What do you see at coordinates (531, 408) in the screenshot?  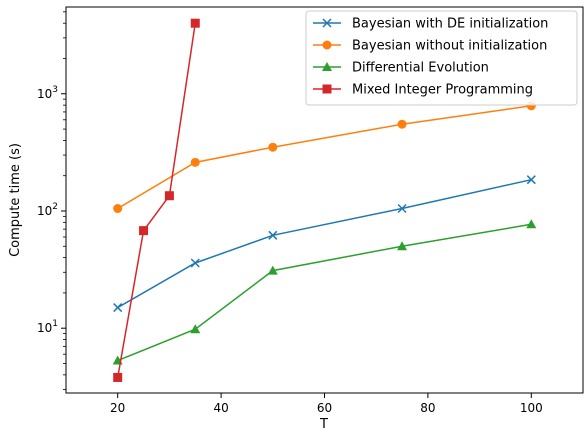 I see `x-tick-label: 100` at bounding box center [531, 408].